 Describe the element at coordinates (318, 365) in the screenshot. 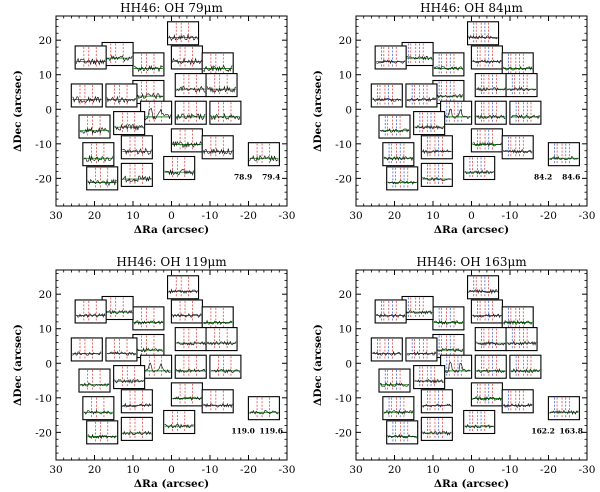

I see `y-axis-label: ΔDec (arcsec)` at that location.